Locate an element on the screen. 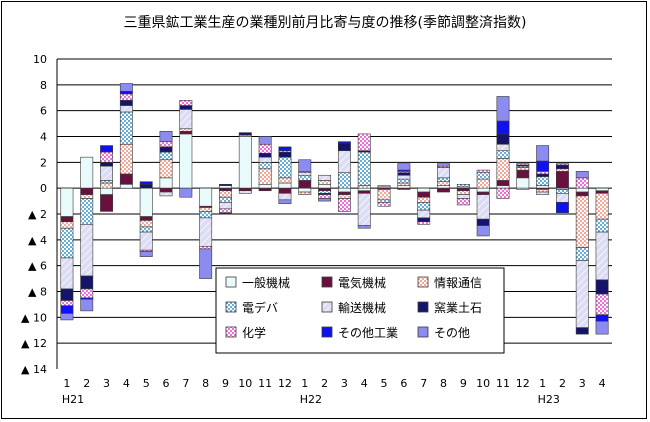  x-tick-label: 8 is located at coordinates (205, 383).